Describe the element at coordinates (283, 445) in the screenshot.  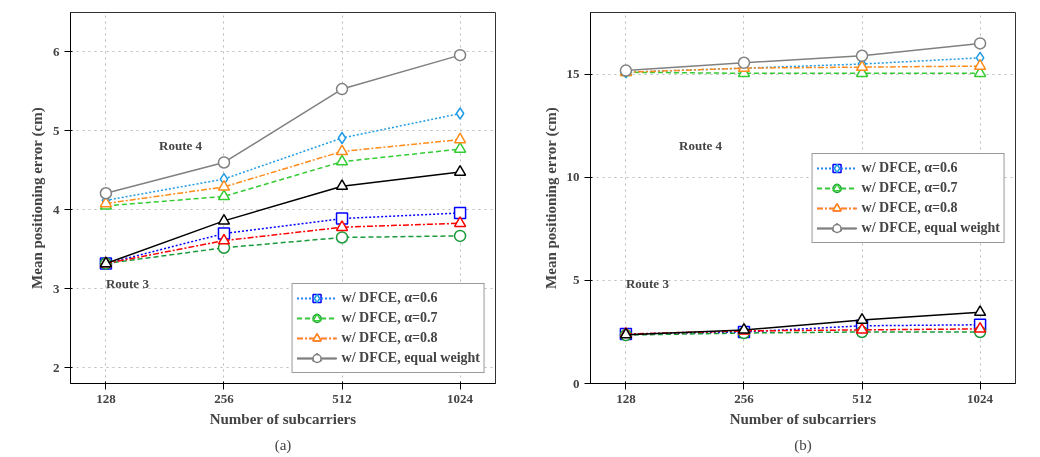
I see `text: (a)` at that location.